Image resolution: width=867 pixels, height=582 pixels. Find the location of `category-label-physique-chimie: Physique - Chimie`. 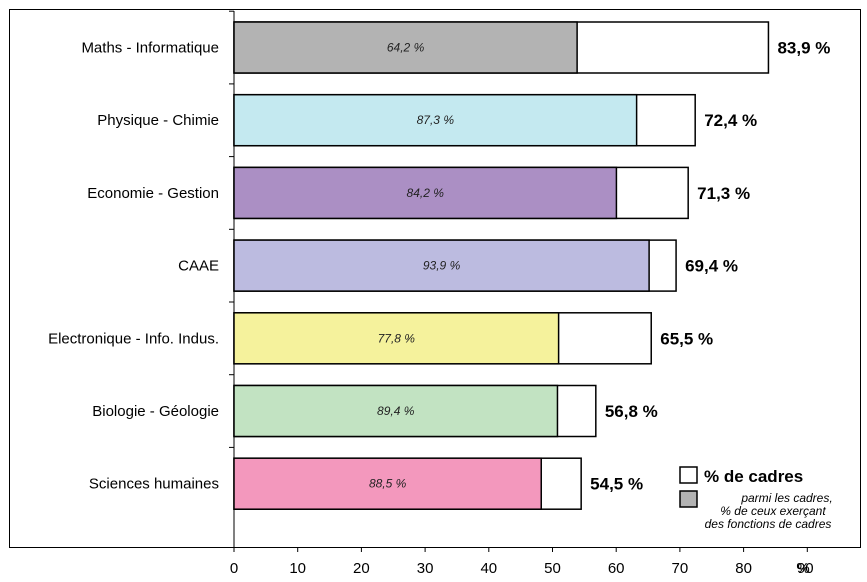

category-label-physique-chimie: Physique - Chimie is located at coordinates (158, 120).